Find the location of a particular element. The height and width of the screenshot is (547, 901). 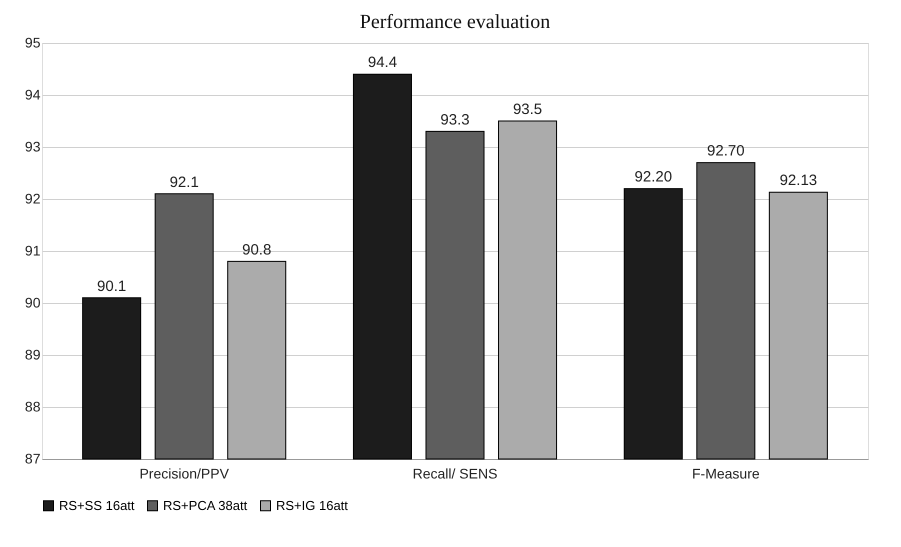

x-tick-label: F-Measure is located at coordinates (726, 474).